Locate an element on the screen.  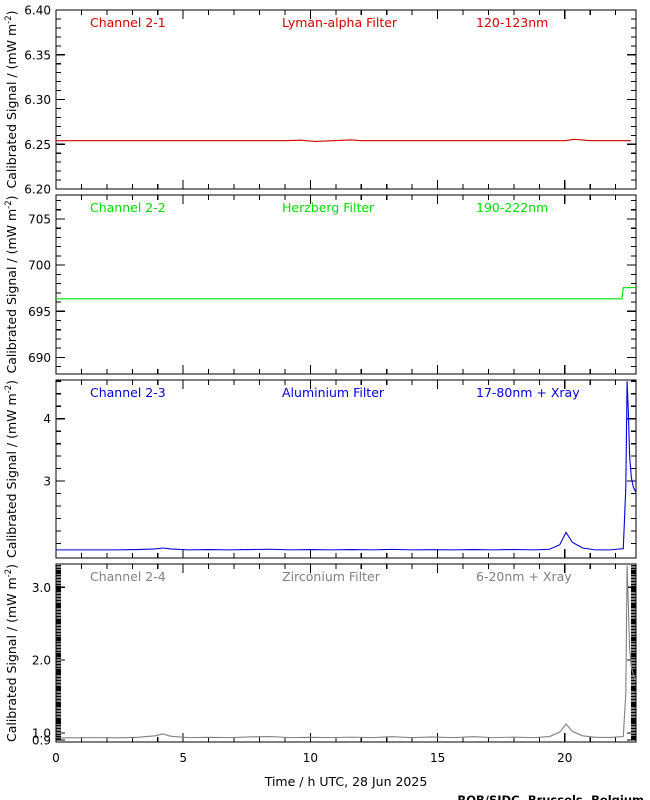
panel-1-ytick-label: 6.25 is located at coordinates (37, 145).